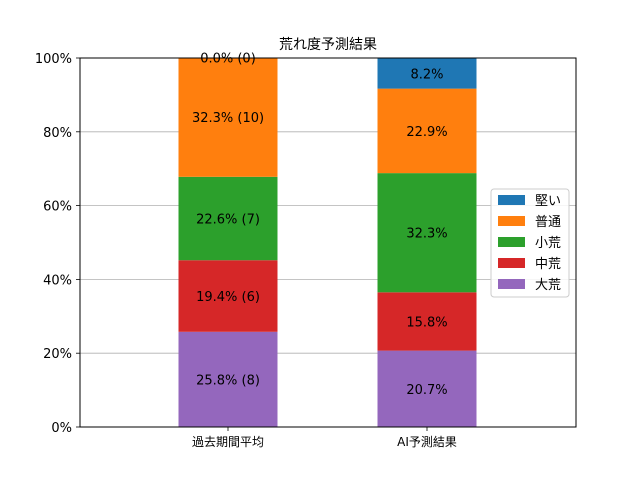 Image resolution: width=640 pixels, height=480 pixels. Describe the element at coordinates (228, 59) in the screenshot. I see `data-label: 0.0% (0)` at that location.